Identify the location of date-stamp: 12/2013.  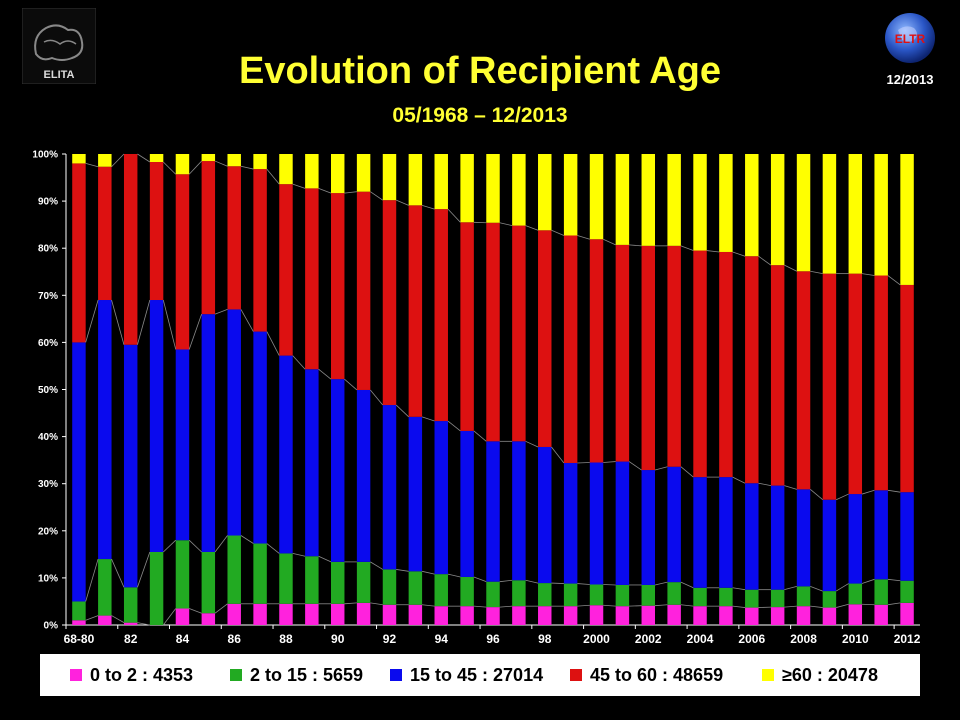
(910, 79).